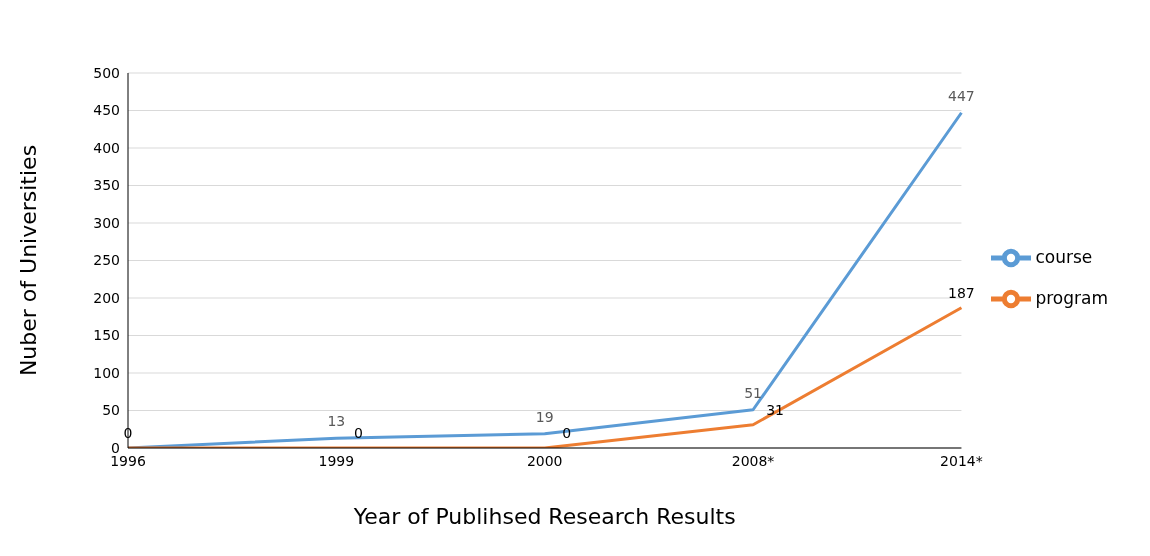 This screenshot has width=1150, height=556. What do you see at coordinates (544, 416) in the screenshot?
I see `data-label: 19` at bounding box center [544, 416].